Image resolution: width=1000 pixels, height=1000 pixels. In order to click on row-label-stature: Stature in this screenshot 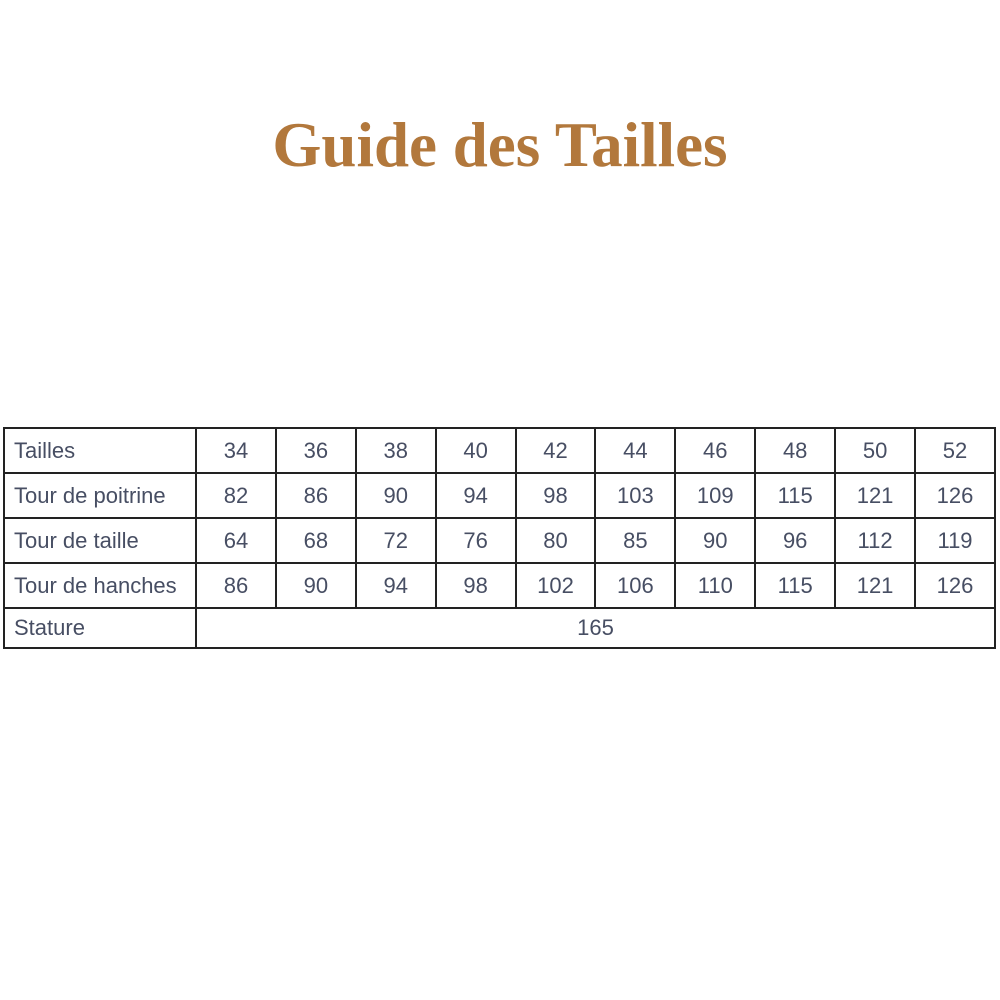, I will do `click(100, 628)`.